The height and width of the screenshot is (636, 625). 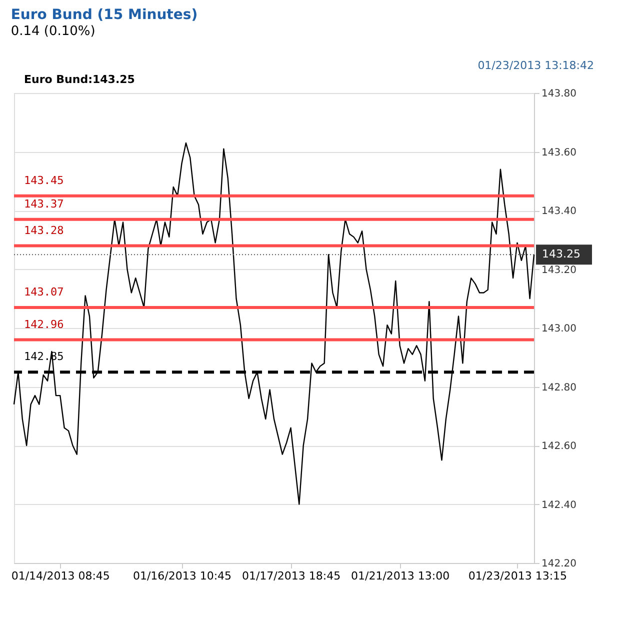 I want to click on ref-line-label: 142.96, so click(x=44, y=324).